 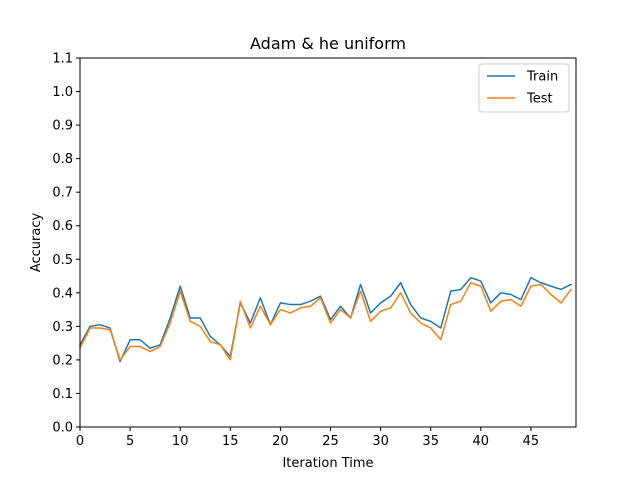 I want to click on series-line-test, so click(x=325, y=321).